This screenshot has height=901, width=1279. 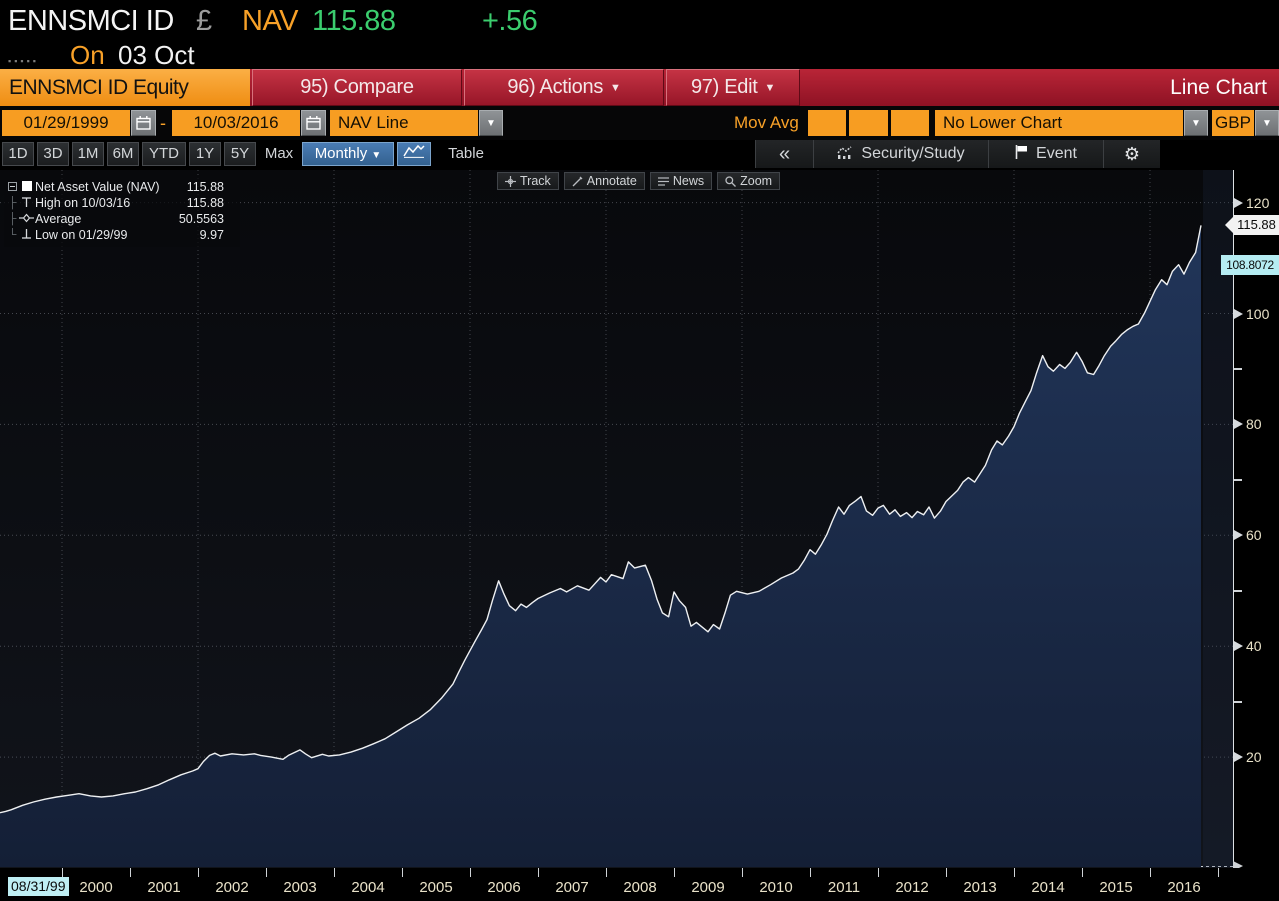 I want to click on period-ytd-button: YTD, so click(x=164, y=154).